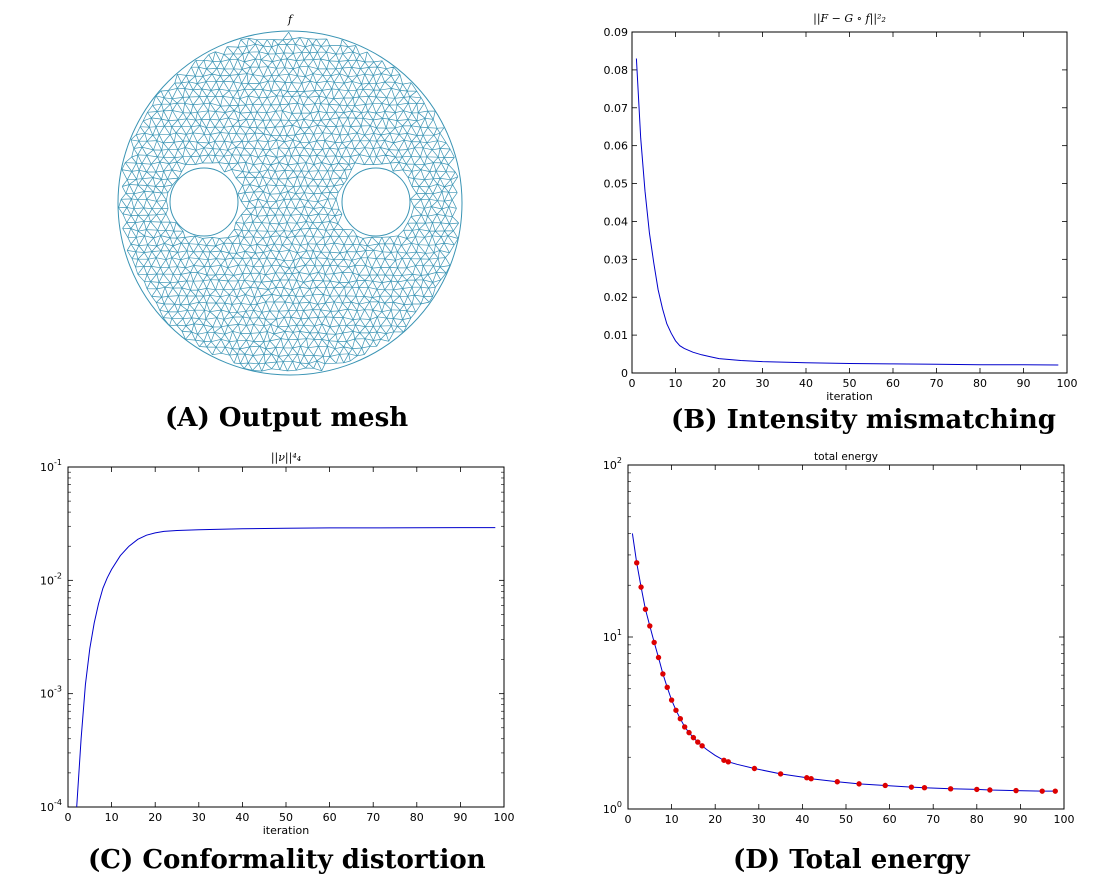  I want to click on y-tick-label: 10⁻⁴, so click(51, 806).